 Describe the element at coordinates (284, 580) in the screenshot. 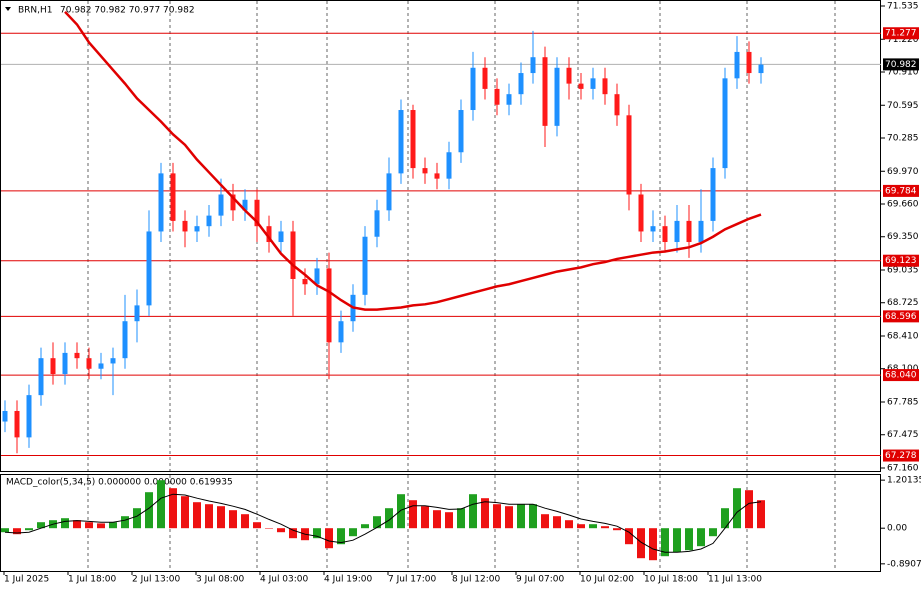

I see `x-tick-label: 4 Jul 03:00` at that location.